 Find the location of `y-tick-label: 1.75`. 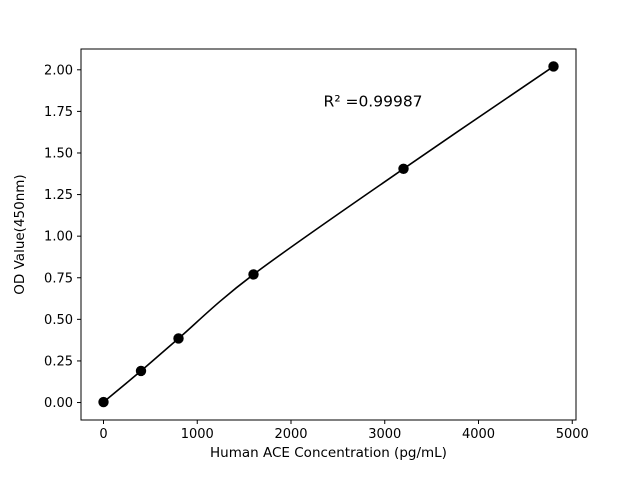

y-tick-label: 1.75 is located at coordinates (58, 112).